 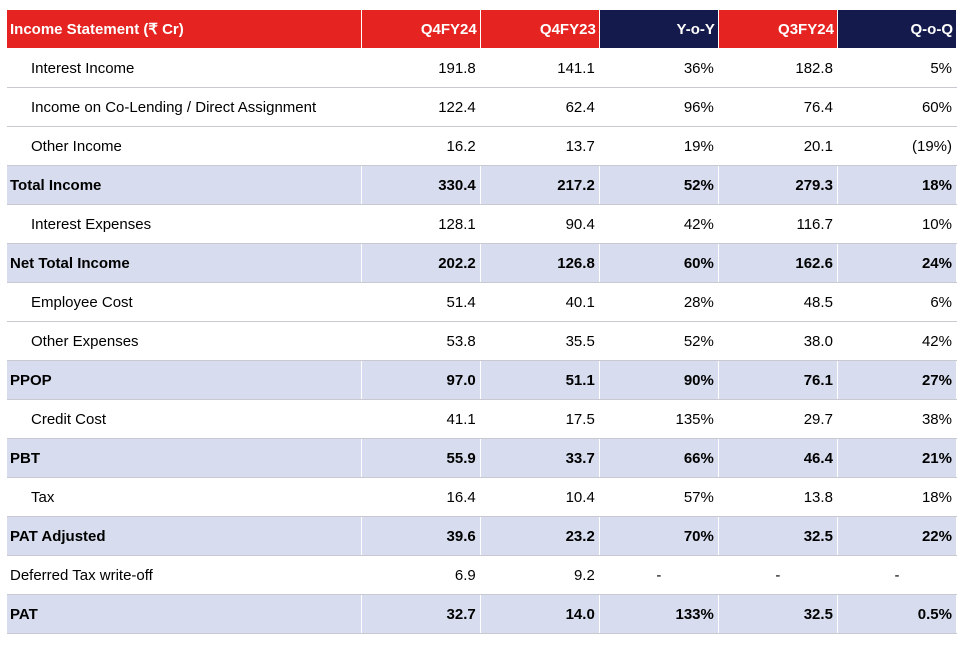 What do you see at coordinates (540, 341) in the screenshot?
I see `cell-value: 35.5` at bounding box center [540, 341].